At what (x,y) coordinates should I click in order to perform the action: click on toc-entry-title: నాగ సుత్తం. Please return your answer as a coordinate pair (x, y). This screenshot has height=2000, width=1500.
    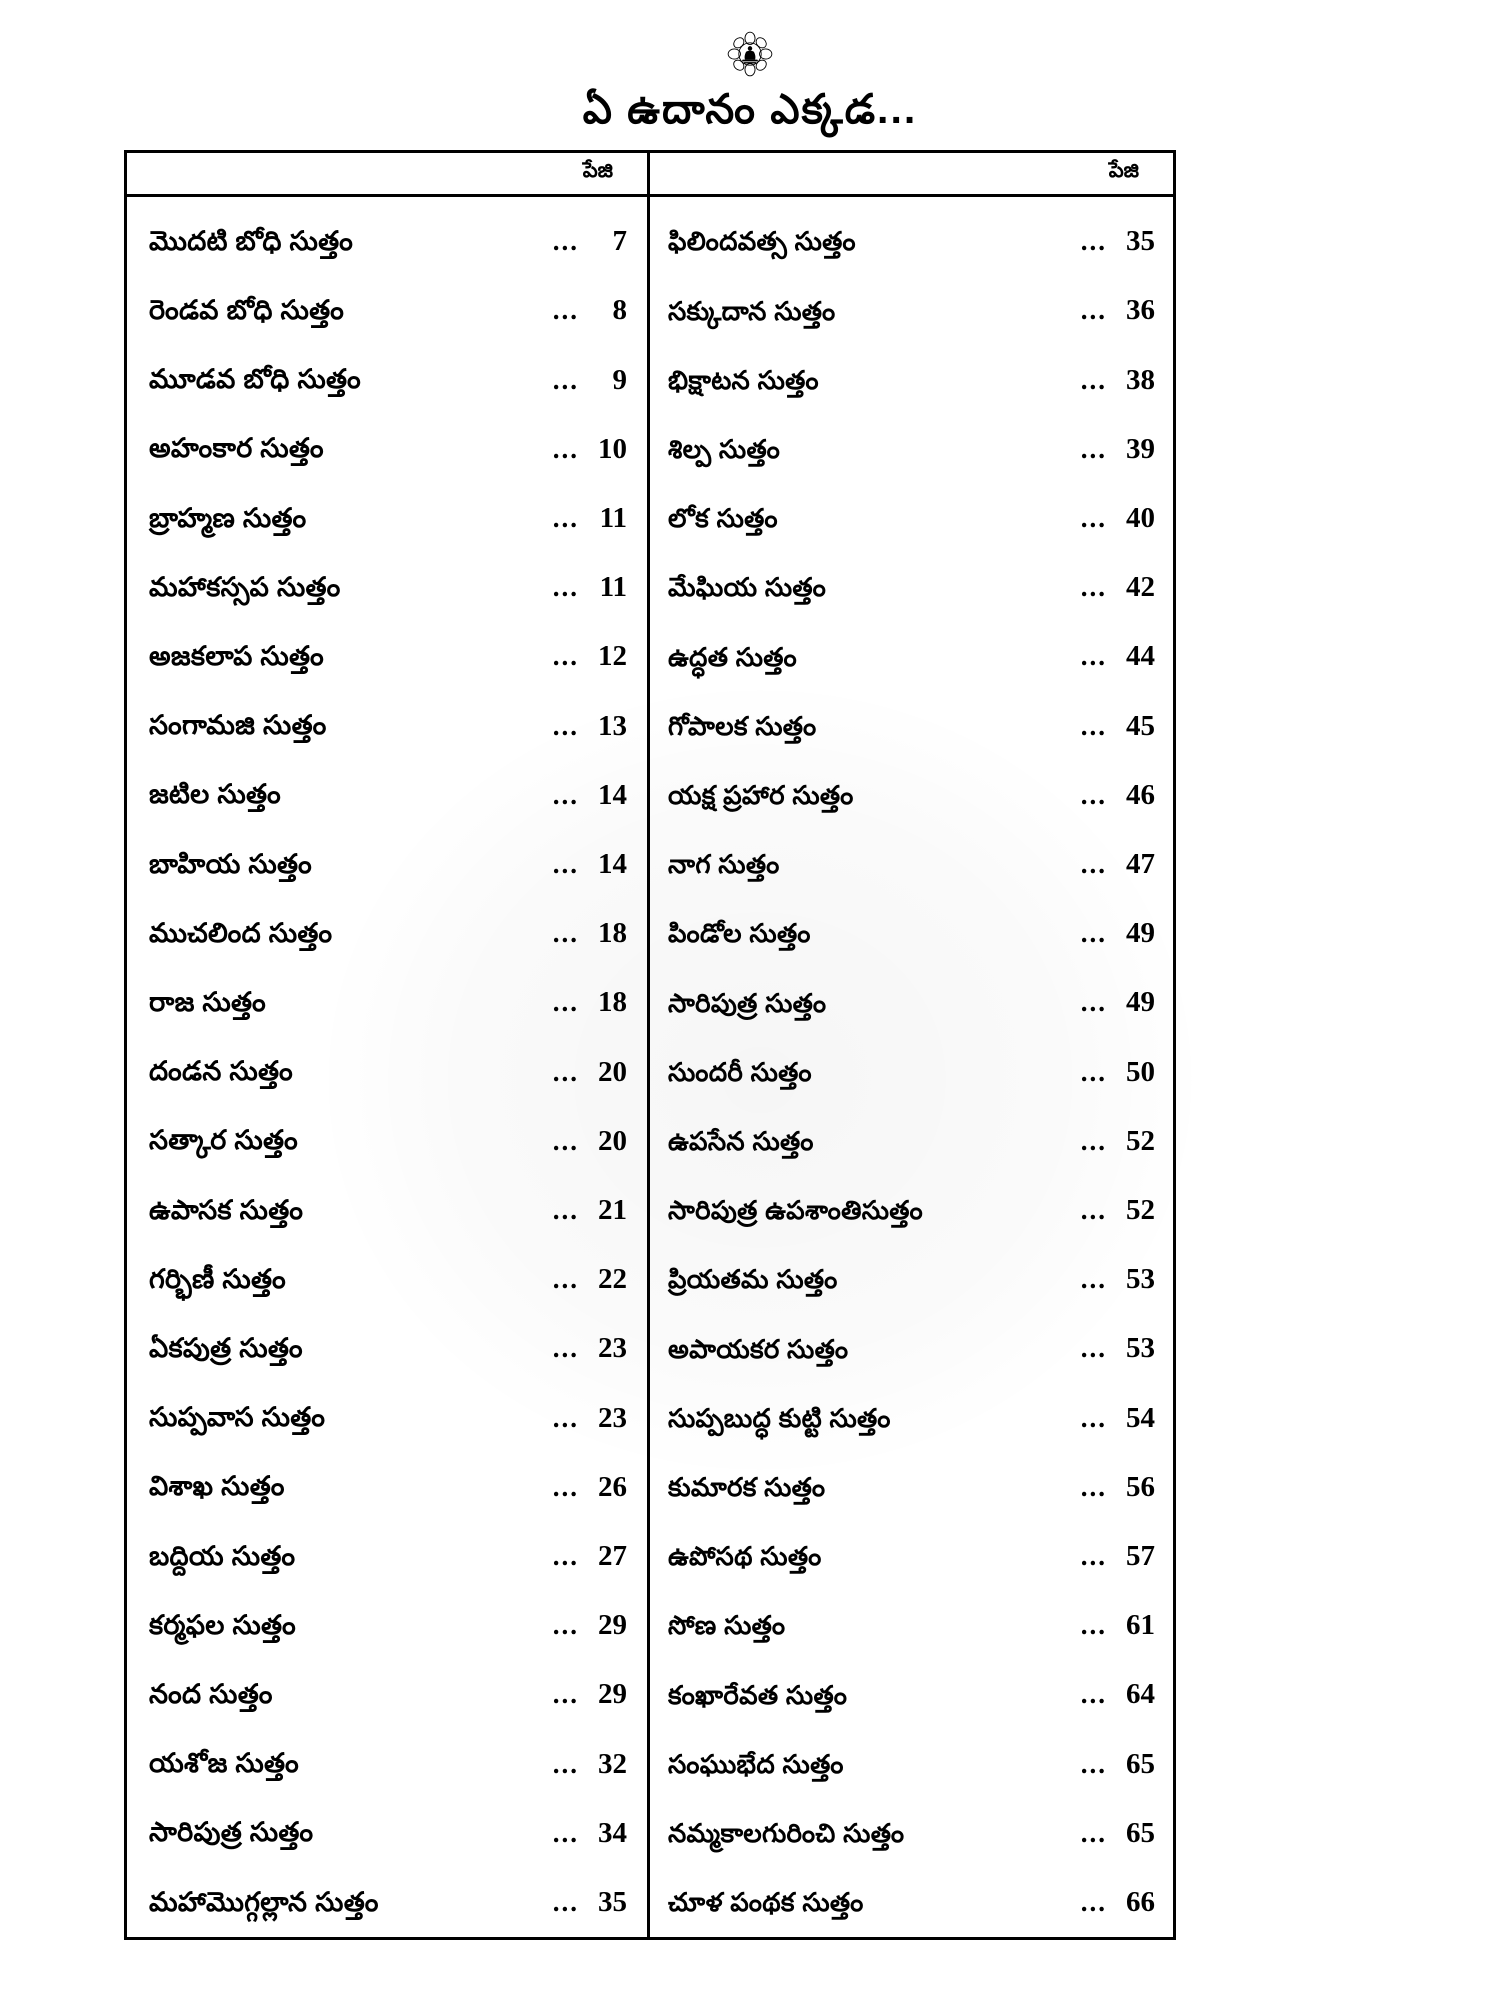
    Looking at the image, I should click on (724, 864).